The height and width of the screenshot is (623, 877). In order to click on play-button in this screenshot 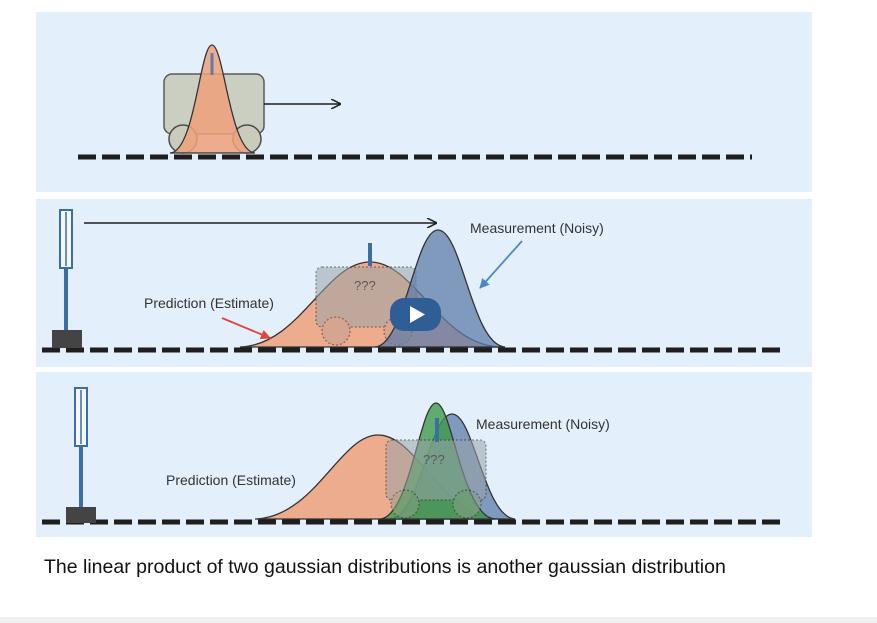, I will do `click(415, 314)`.